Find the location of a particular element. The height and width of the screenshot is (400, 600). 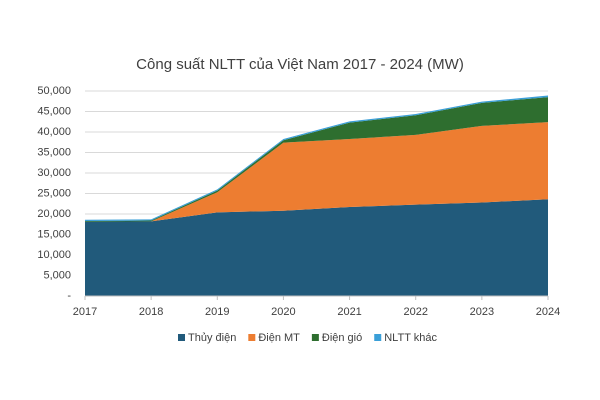

y-tick-label: 15,000 is located at coordinates (54, 234).